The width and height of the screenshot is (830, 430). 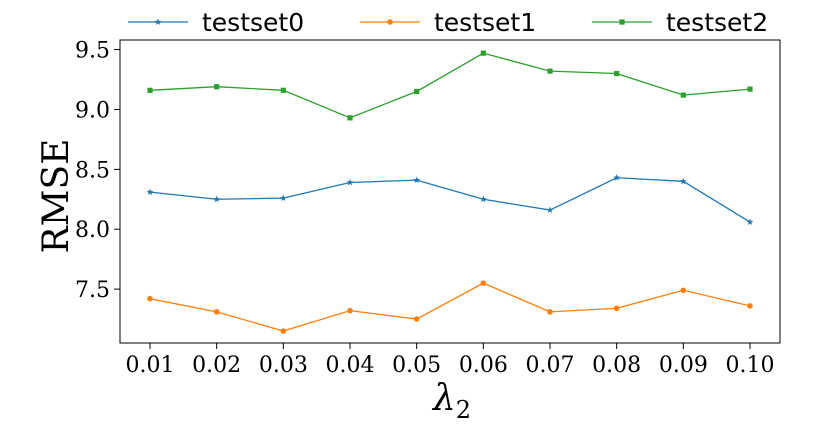 What do you see at coordinates (463, 410) in the screenshot?
I see `x-axis-title-subscript: 2` at bounding box center [463, 410].